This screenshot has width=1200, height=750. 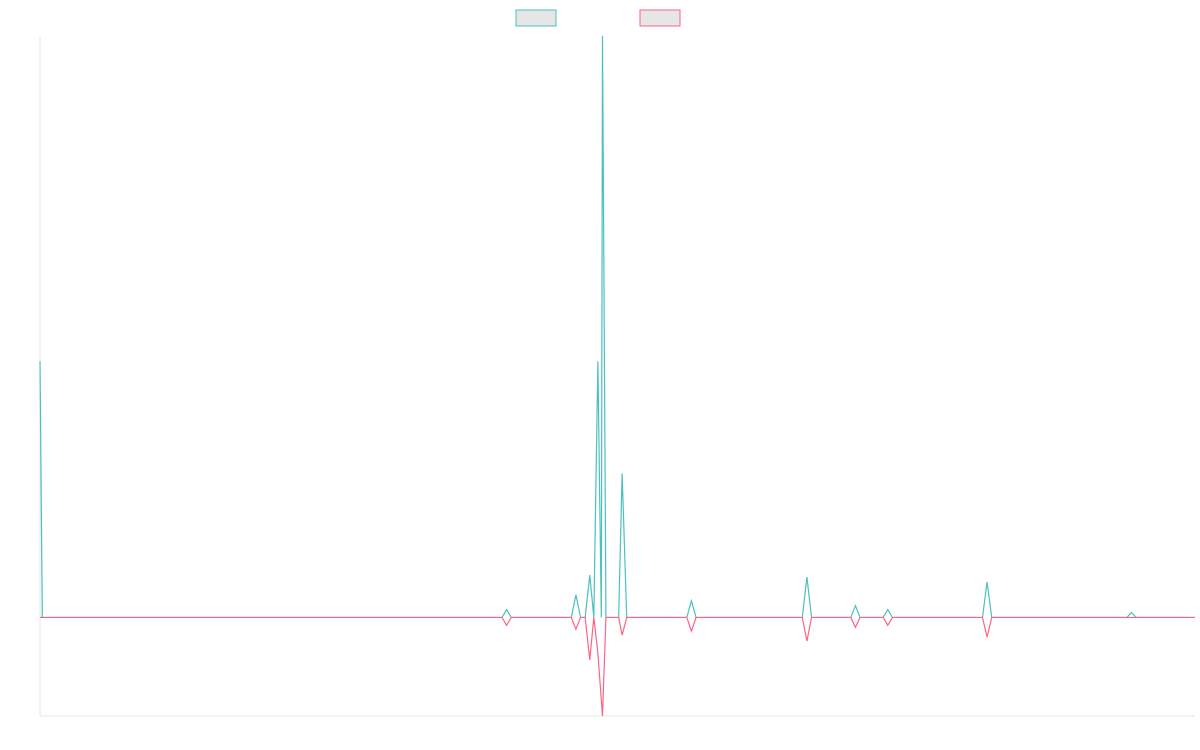 I want to click on legend, so click(x=598, y=18).